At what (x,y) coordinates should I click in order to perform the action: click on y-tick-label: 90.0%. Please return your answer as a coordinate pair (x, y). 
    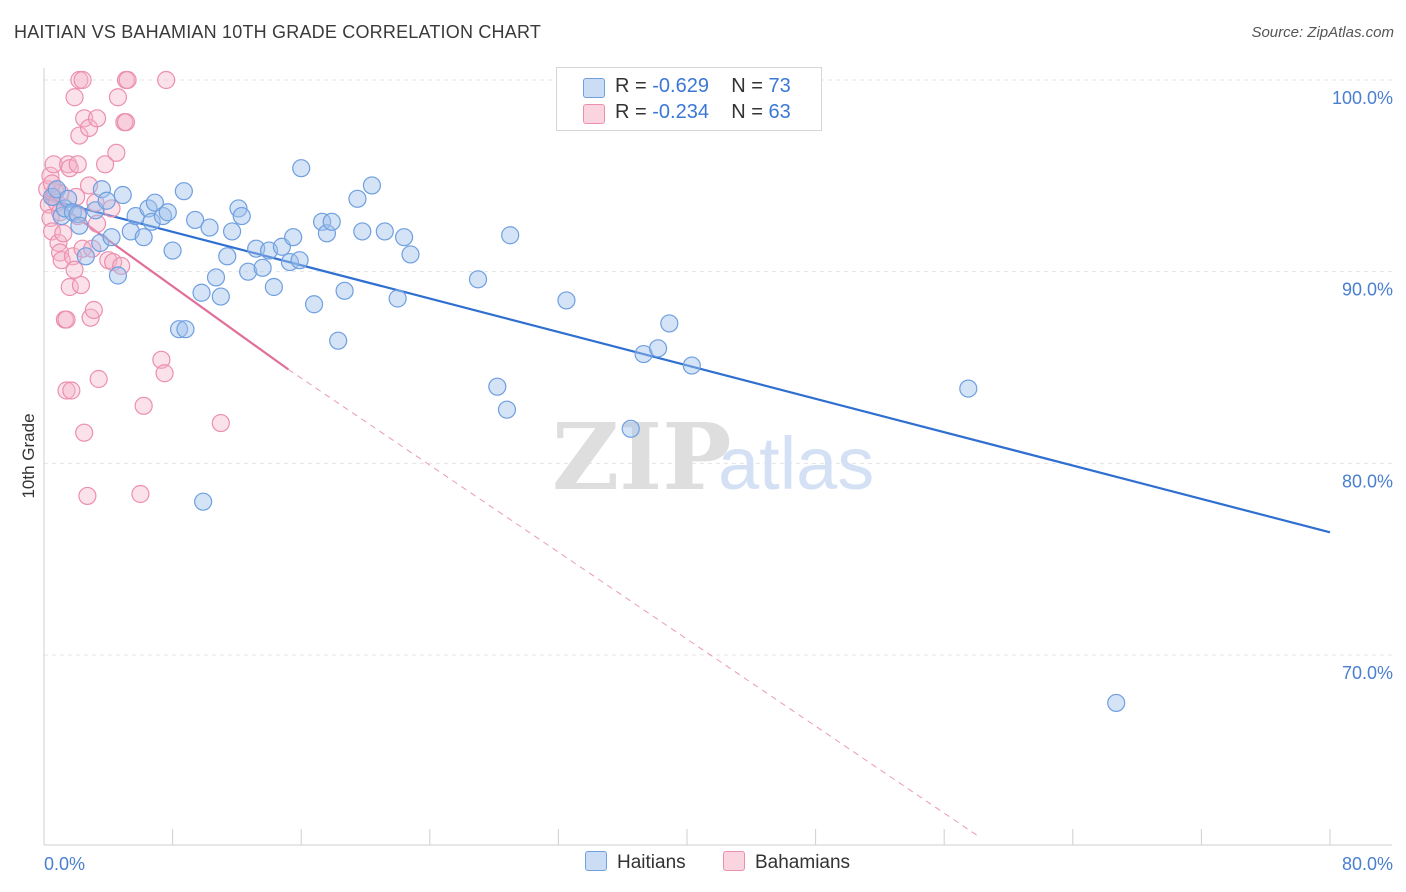
    Looking at the image, I should click on (1367, 290).